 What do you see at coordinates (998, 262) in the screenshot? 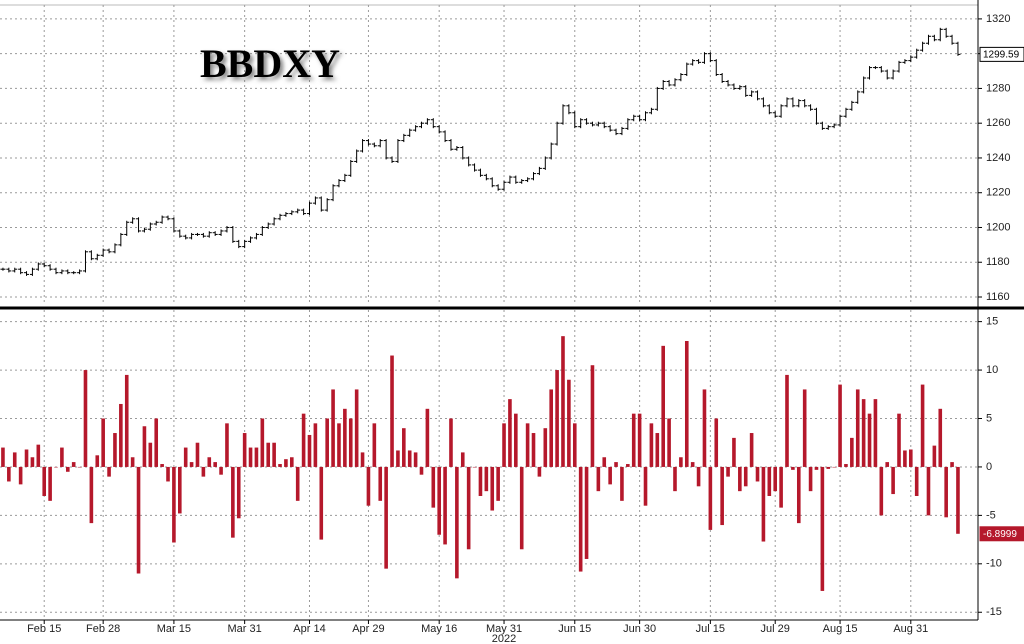
I see `y-tick-label: 1180` at bounding box center [998, 262].